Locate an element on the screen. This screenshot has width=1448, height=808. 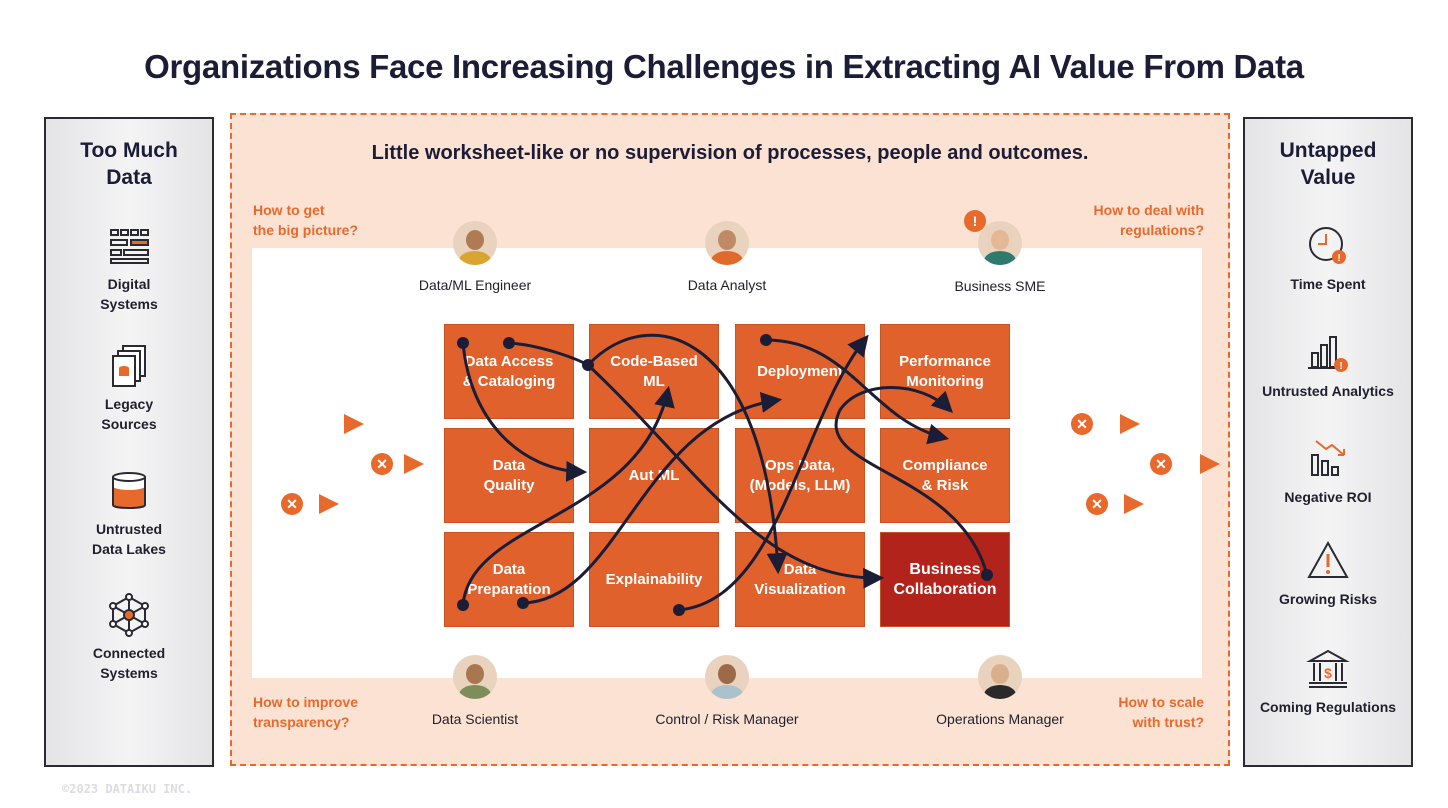
tile-label: Performance Monitoring is located at coordinates (945, 371).